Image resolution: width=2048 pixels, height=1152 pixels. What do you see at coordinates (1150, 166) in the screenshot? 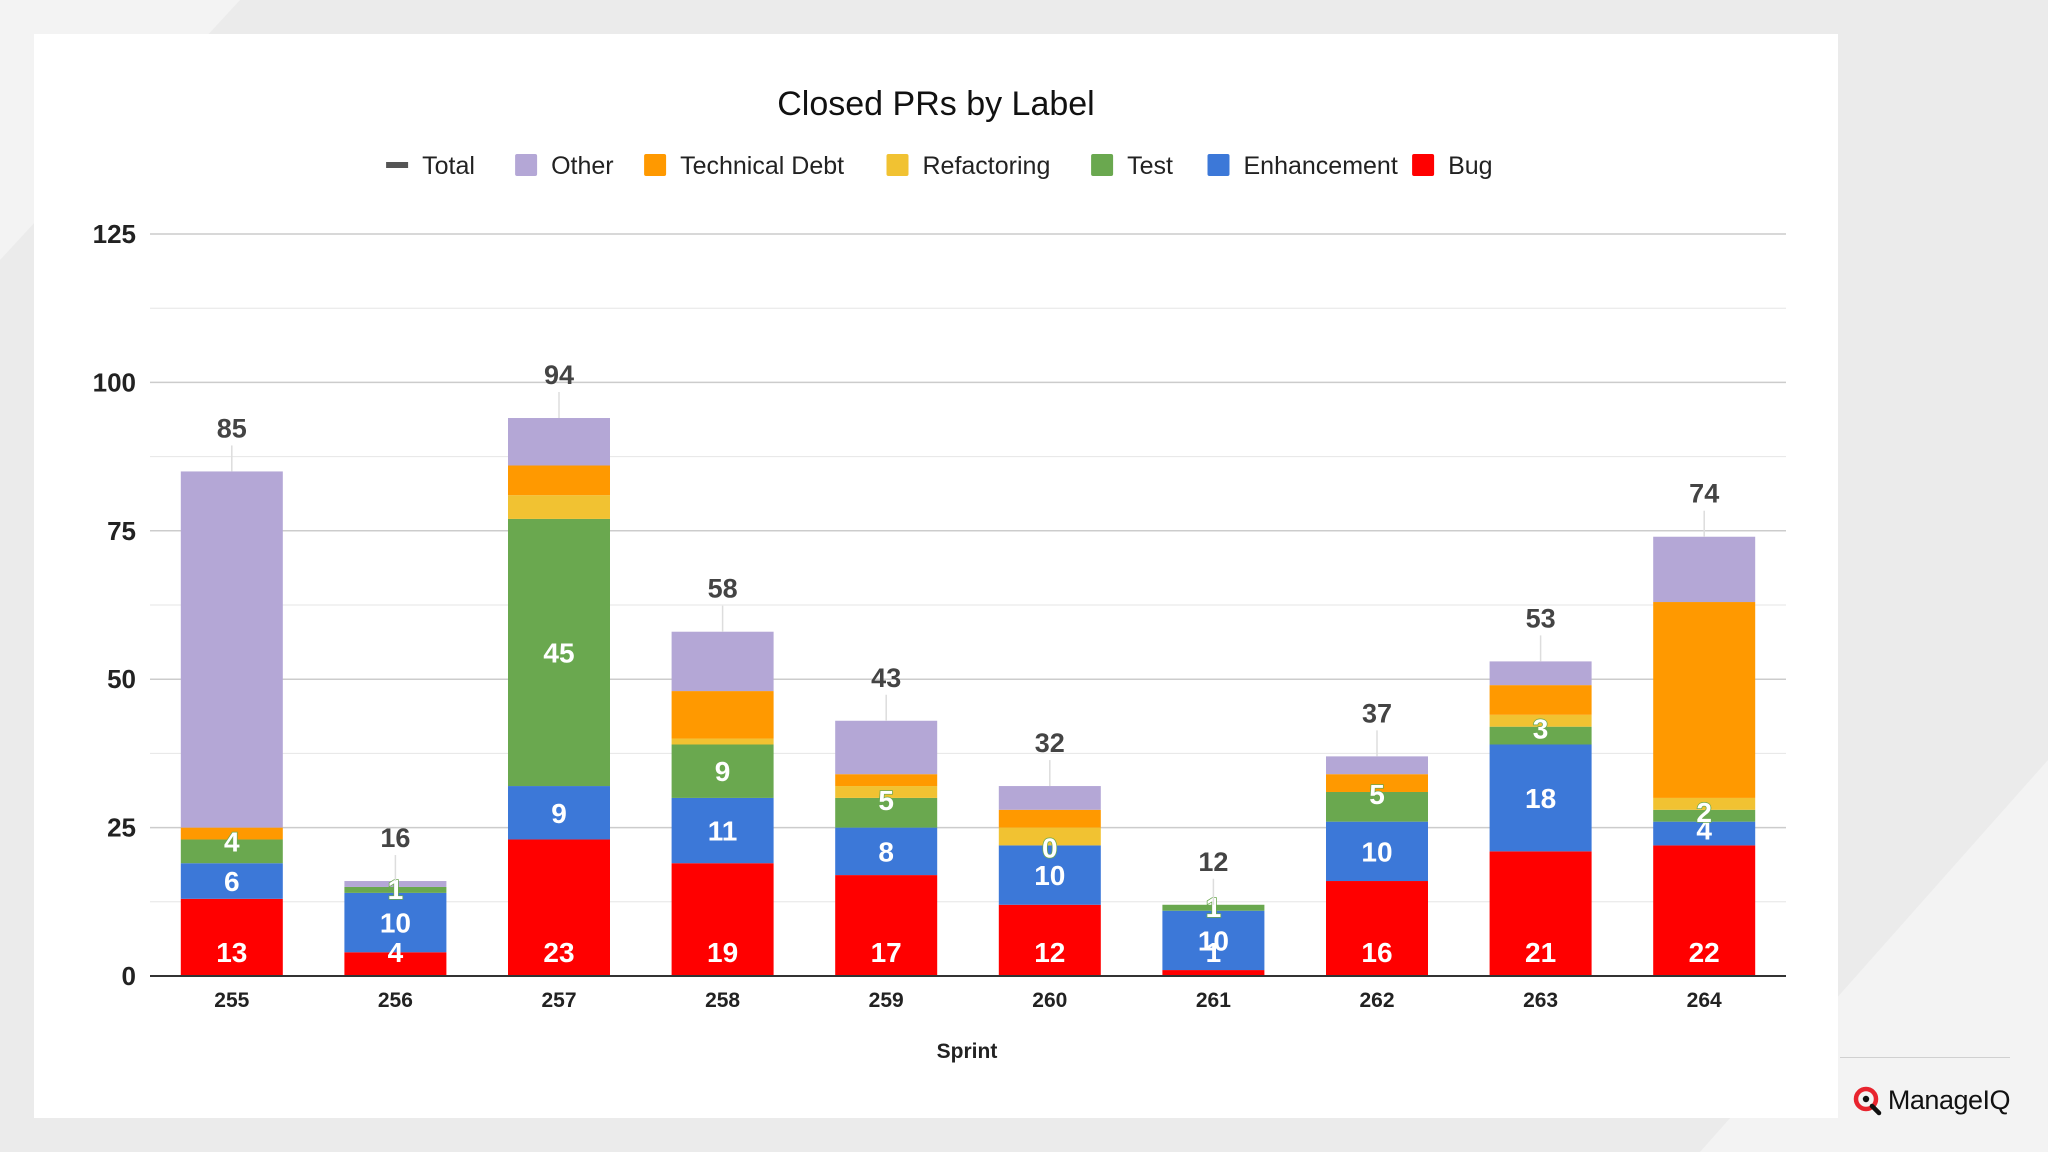
I see `legend-label: Test` at bounding box center [1150, 166].